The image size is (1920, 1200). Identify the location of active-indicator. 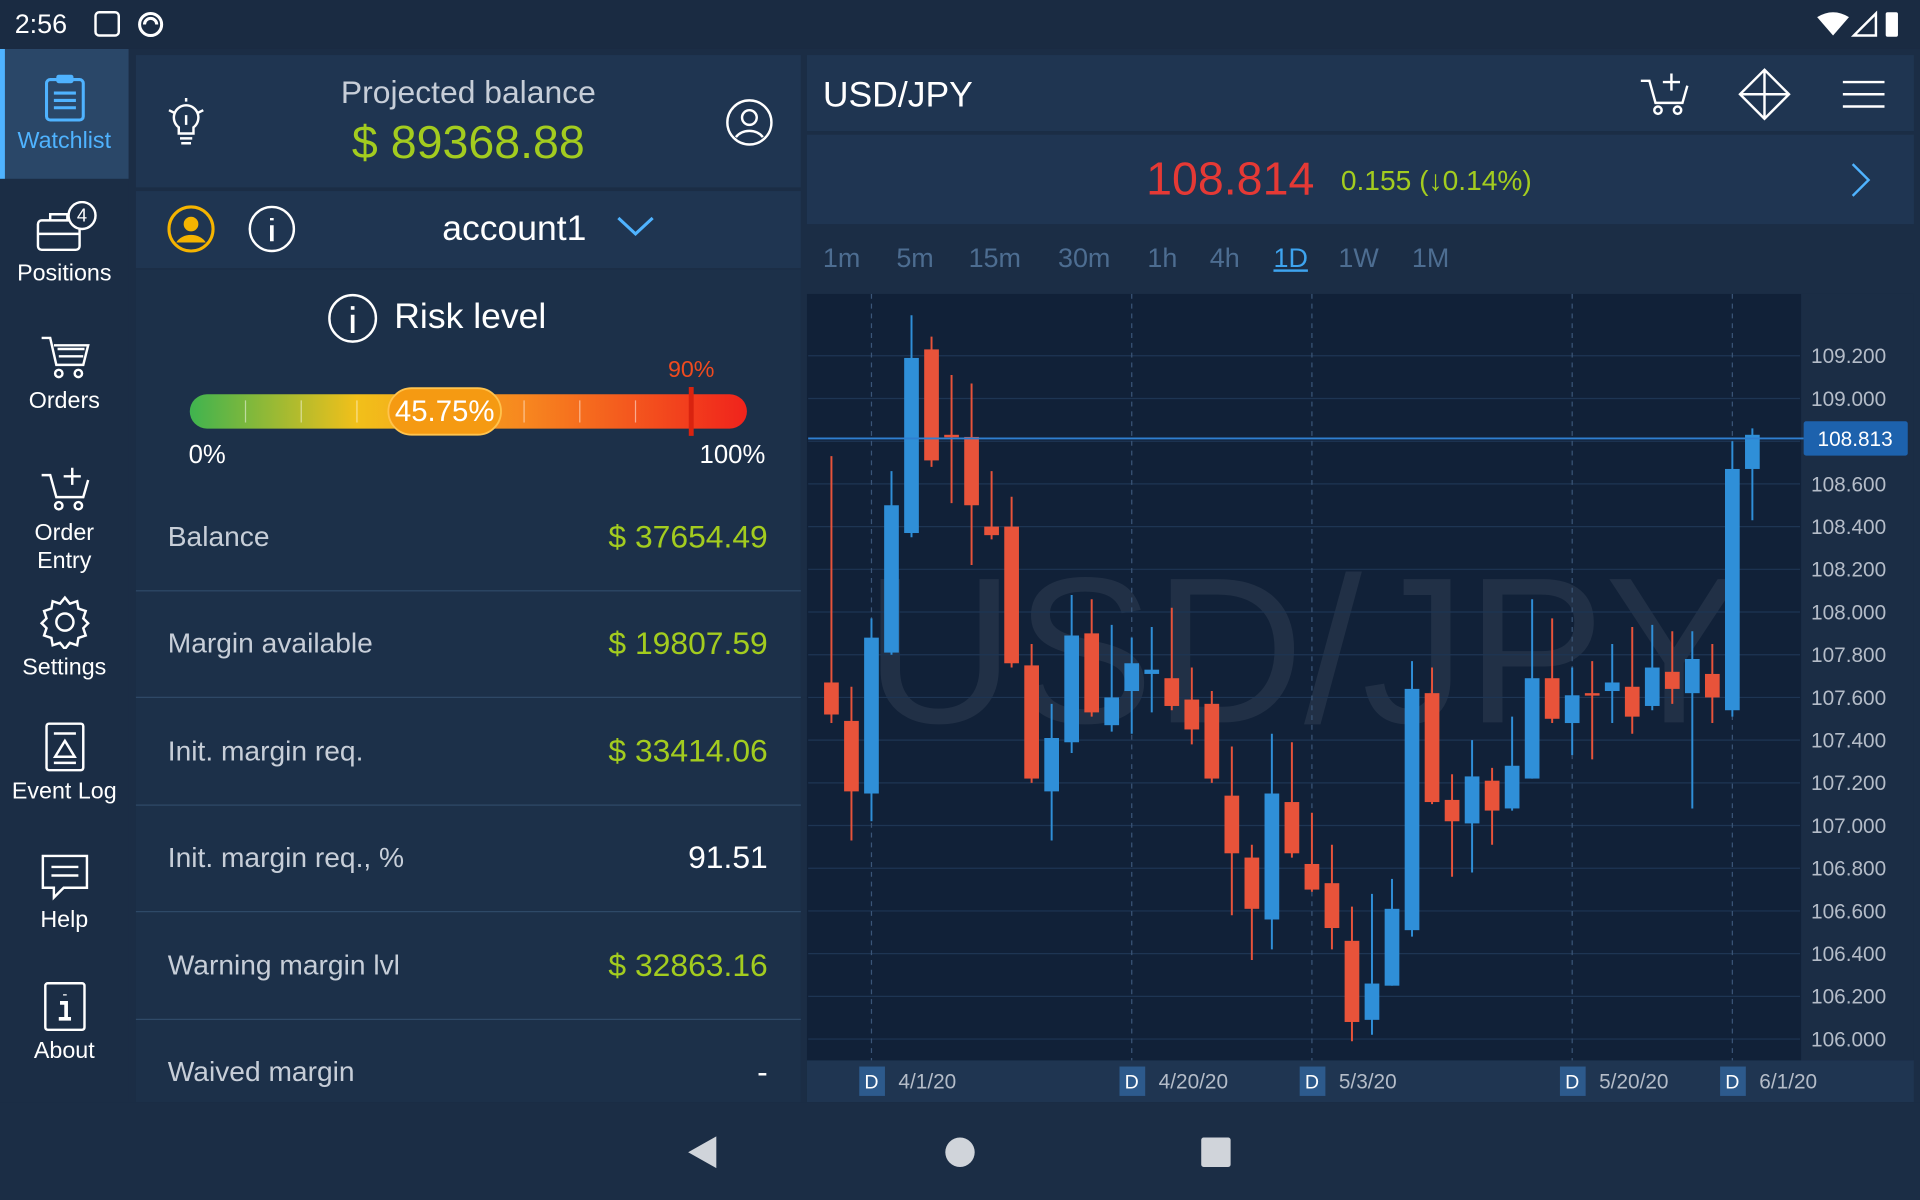
(2, 113).